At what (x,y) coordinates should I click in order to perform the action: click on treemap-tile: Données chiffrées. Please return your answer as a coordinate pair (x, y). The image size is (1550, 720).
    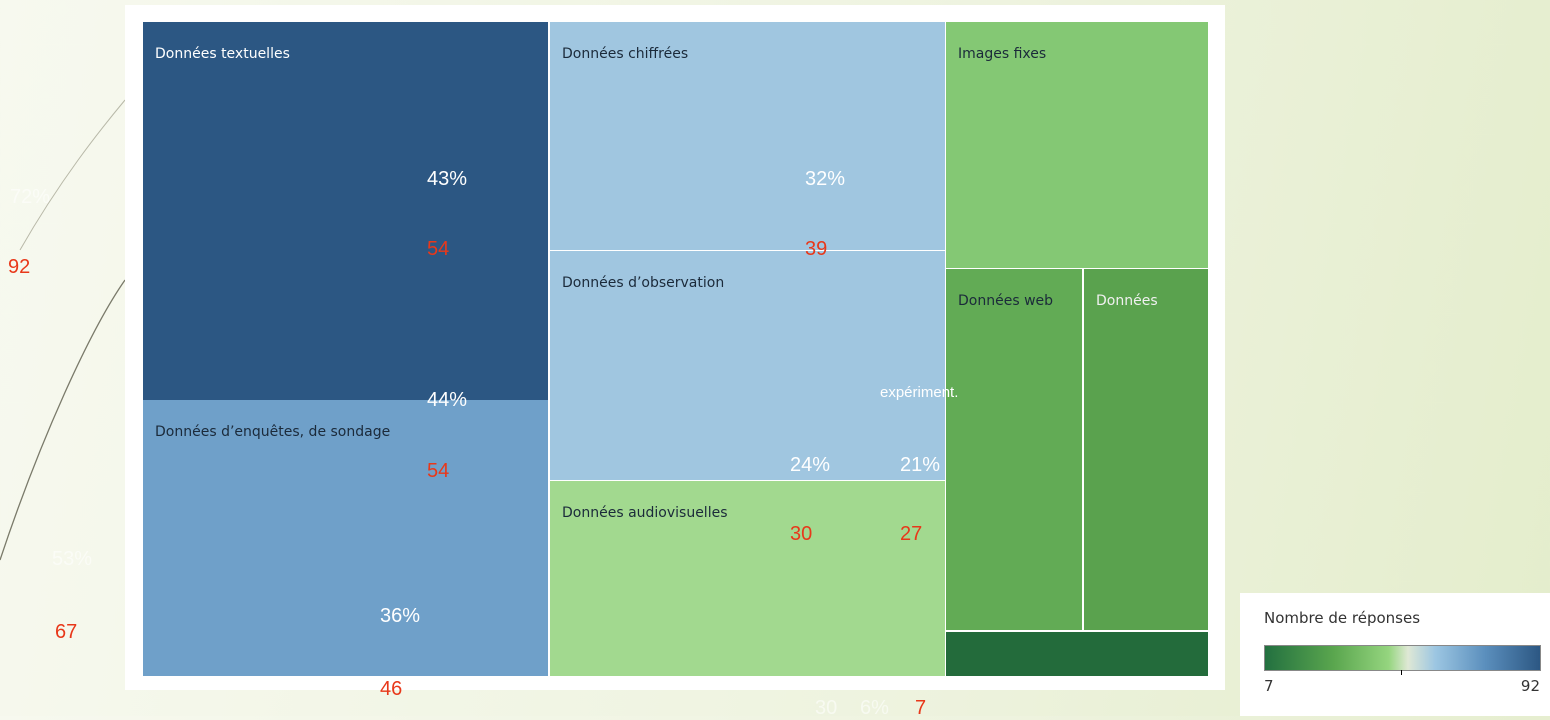
    Looking at the image, I should click on (747, 136).